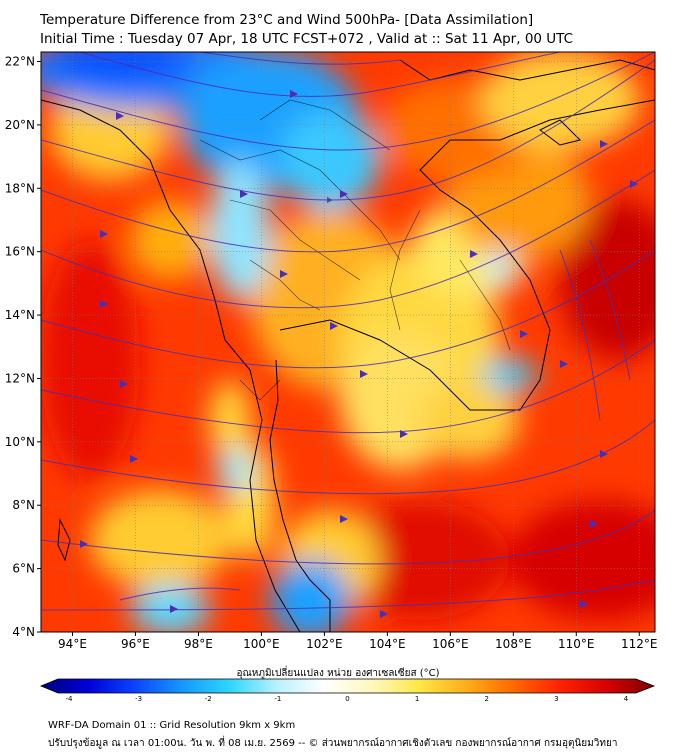 The width and height of the screenshot is (676, 756). What do you see at coordinates (20, 315) in the screenshot?
I see `lat-label: 14°N` at bounding box center [20, 315].